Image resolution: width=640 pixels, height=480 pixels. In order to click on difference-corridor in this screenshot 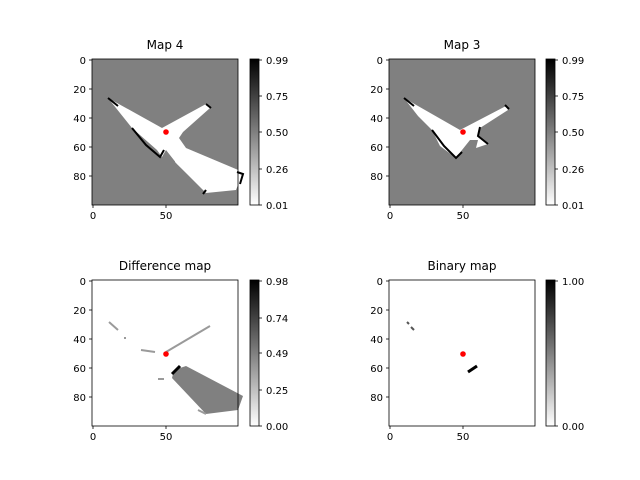, I will do `click(207, 390)`.